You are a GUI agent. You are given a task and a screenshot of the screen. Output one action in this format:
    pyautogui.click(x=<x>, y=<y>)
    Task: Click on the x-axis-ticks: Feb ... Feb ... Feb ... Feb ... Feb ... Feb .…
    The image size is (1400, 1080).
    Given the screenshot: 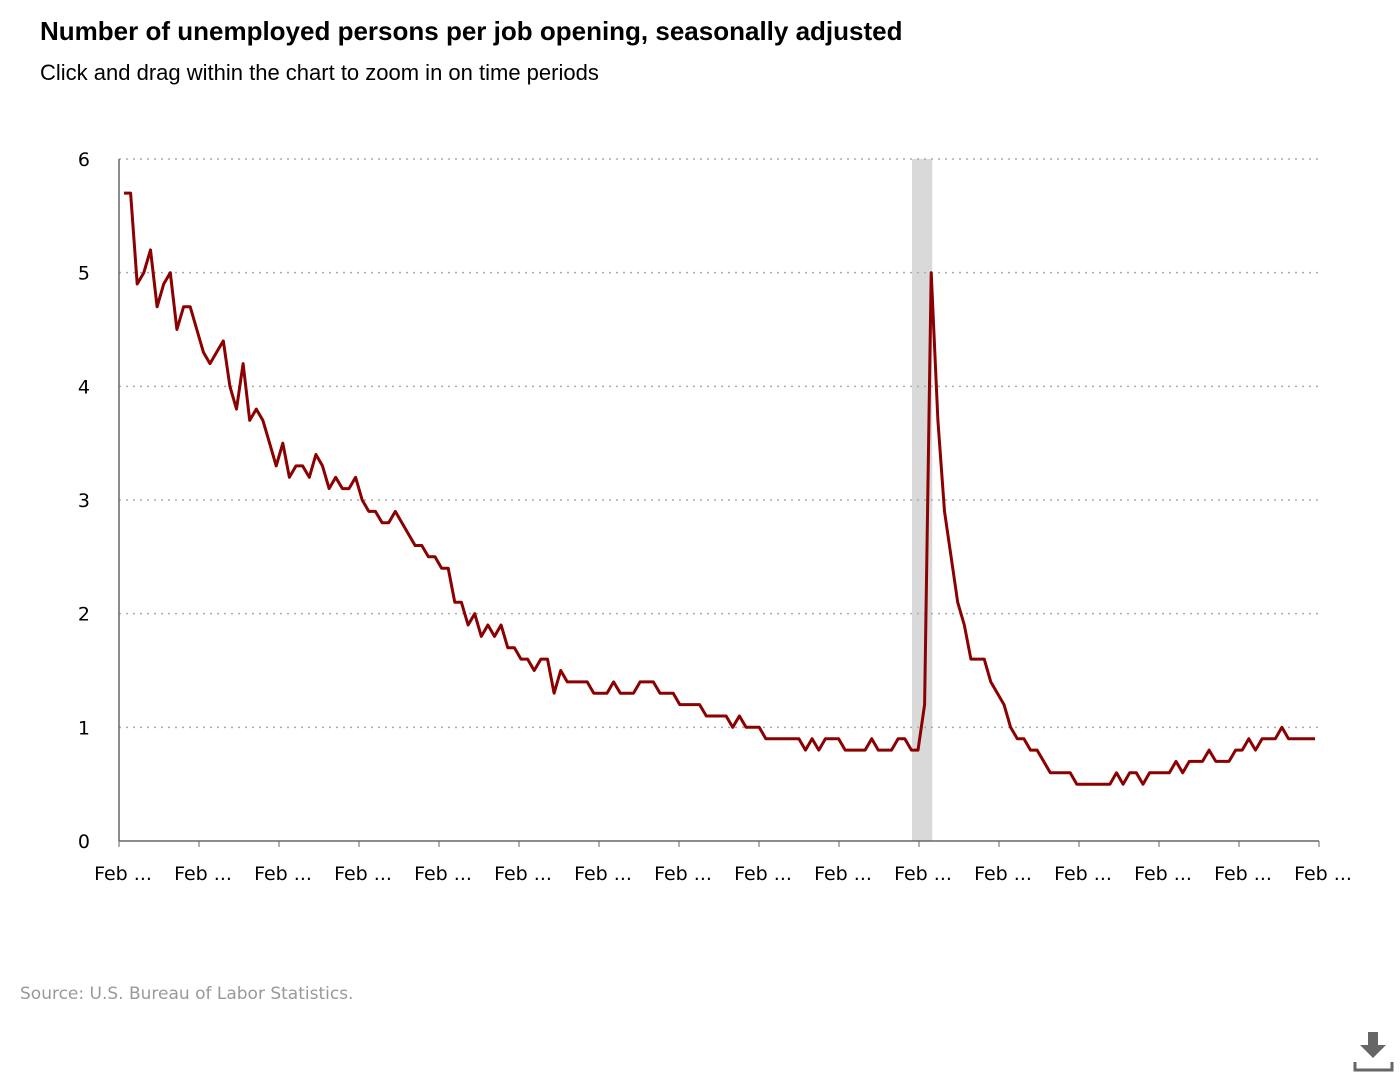 What is the action you would take?
    pyautogui.click(x=723, y=863)
    